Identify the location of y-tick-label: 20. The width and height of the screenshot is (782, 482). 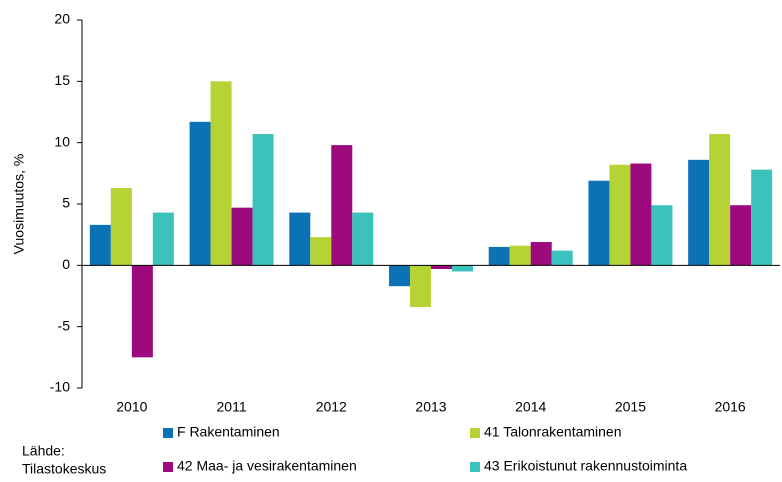
(62, 19).